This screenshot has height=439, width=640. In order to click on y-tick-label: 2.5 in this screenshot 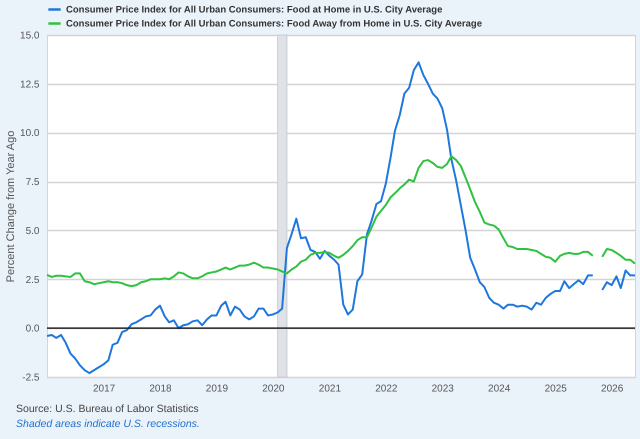, I will do `click(33, 280)`.